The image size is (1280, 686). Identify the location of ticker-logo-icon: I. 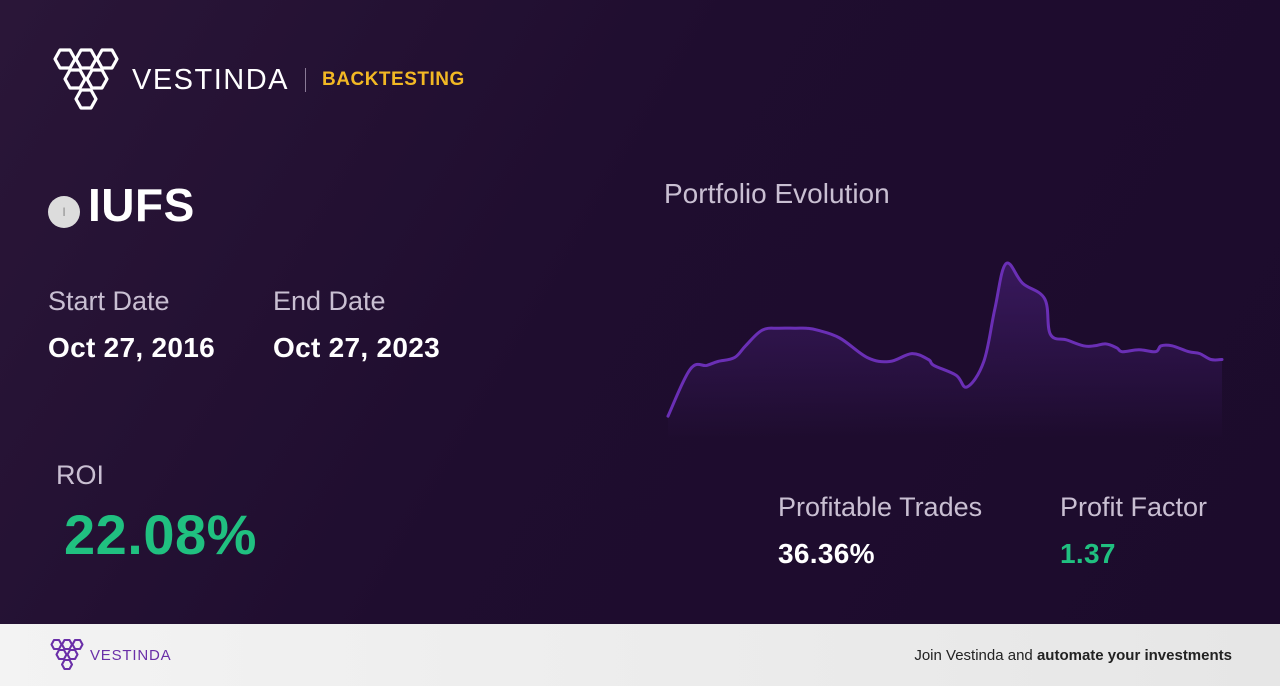
(64, 212).